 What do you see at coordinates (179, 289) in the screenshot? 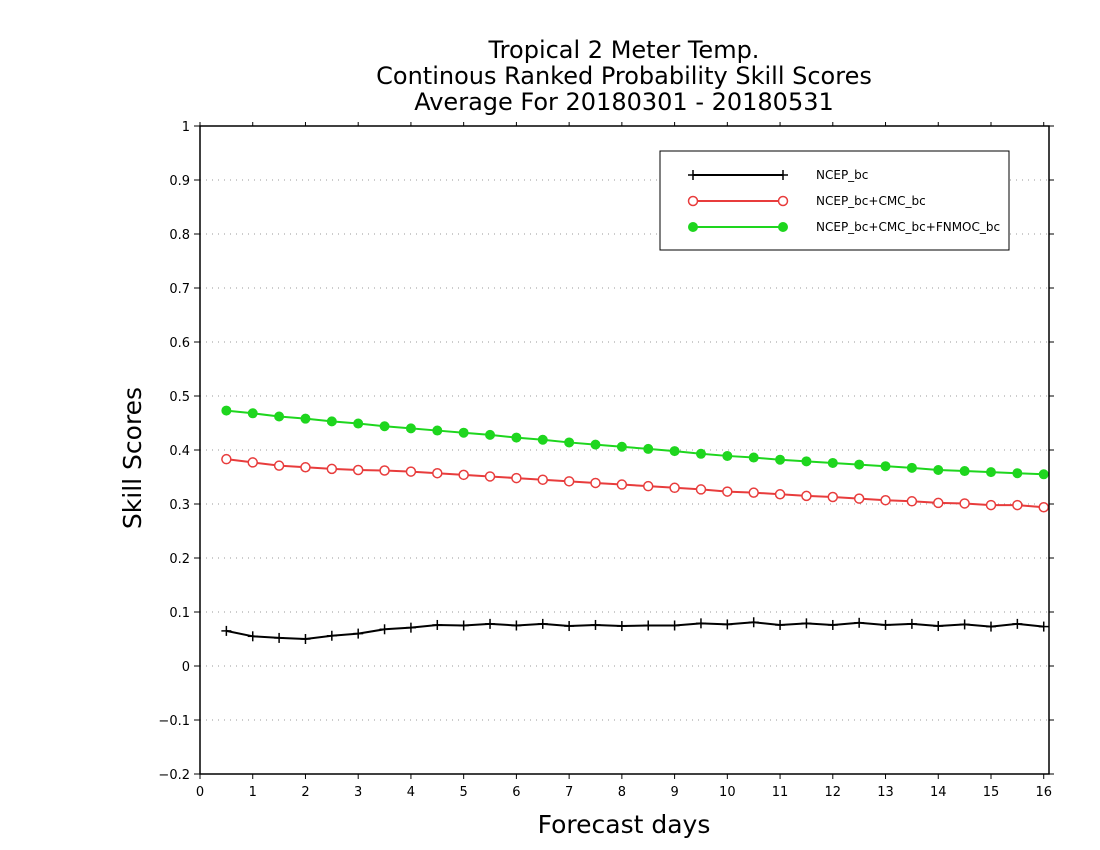
I see `y-tick-label: 0.7` at bounding box center [179, 289].